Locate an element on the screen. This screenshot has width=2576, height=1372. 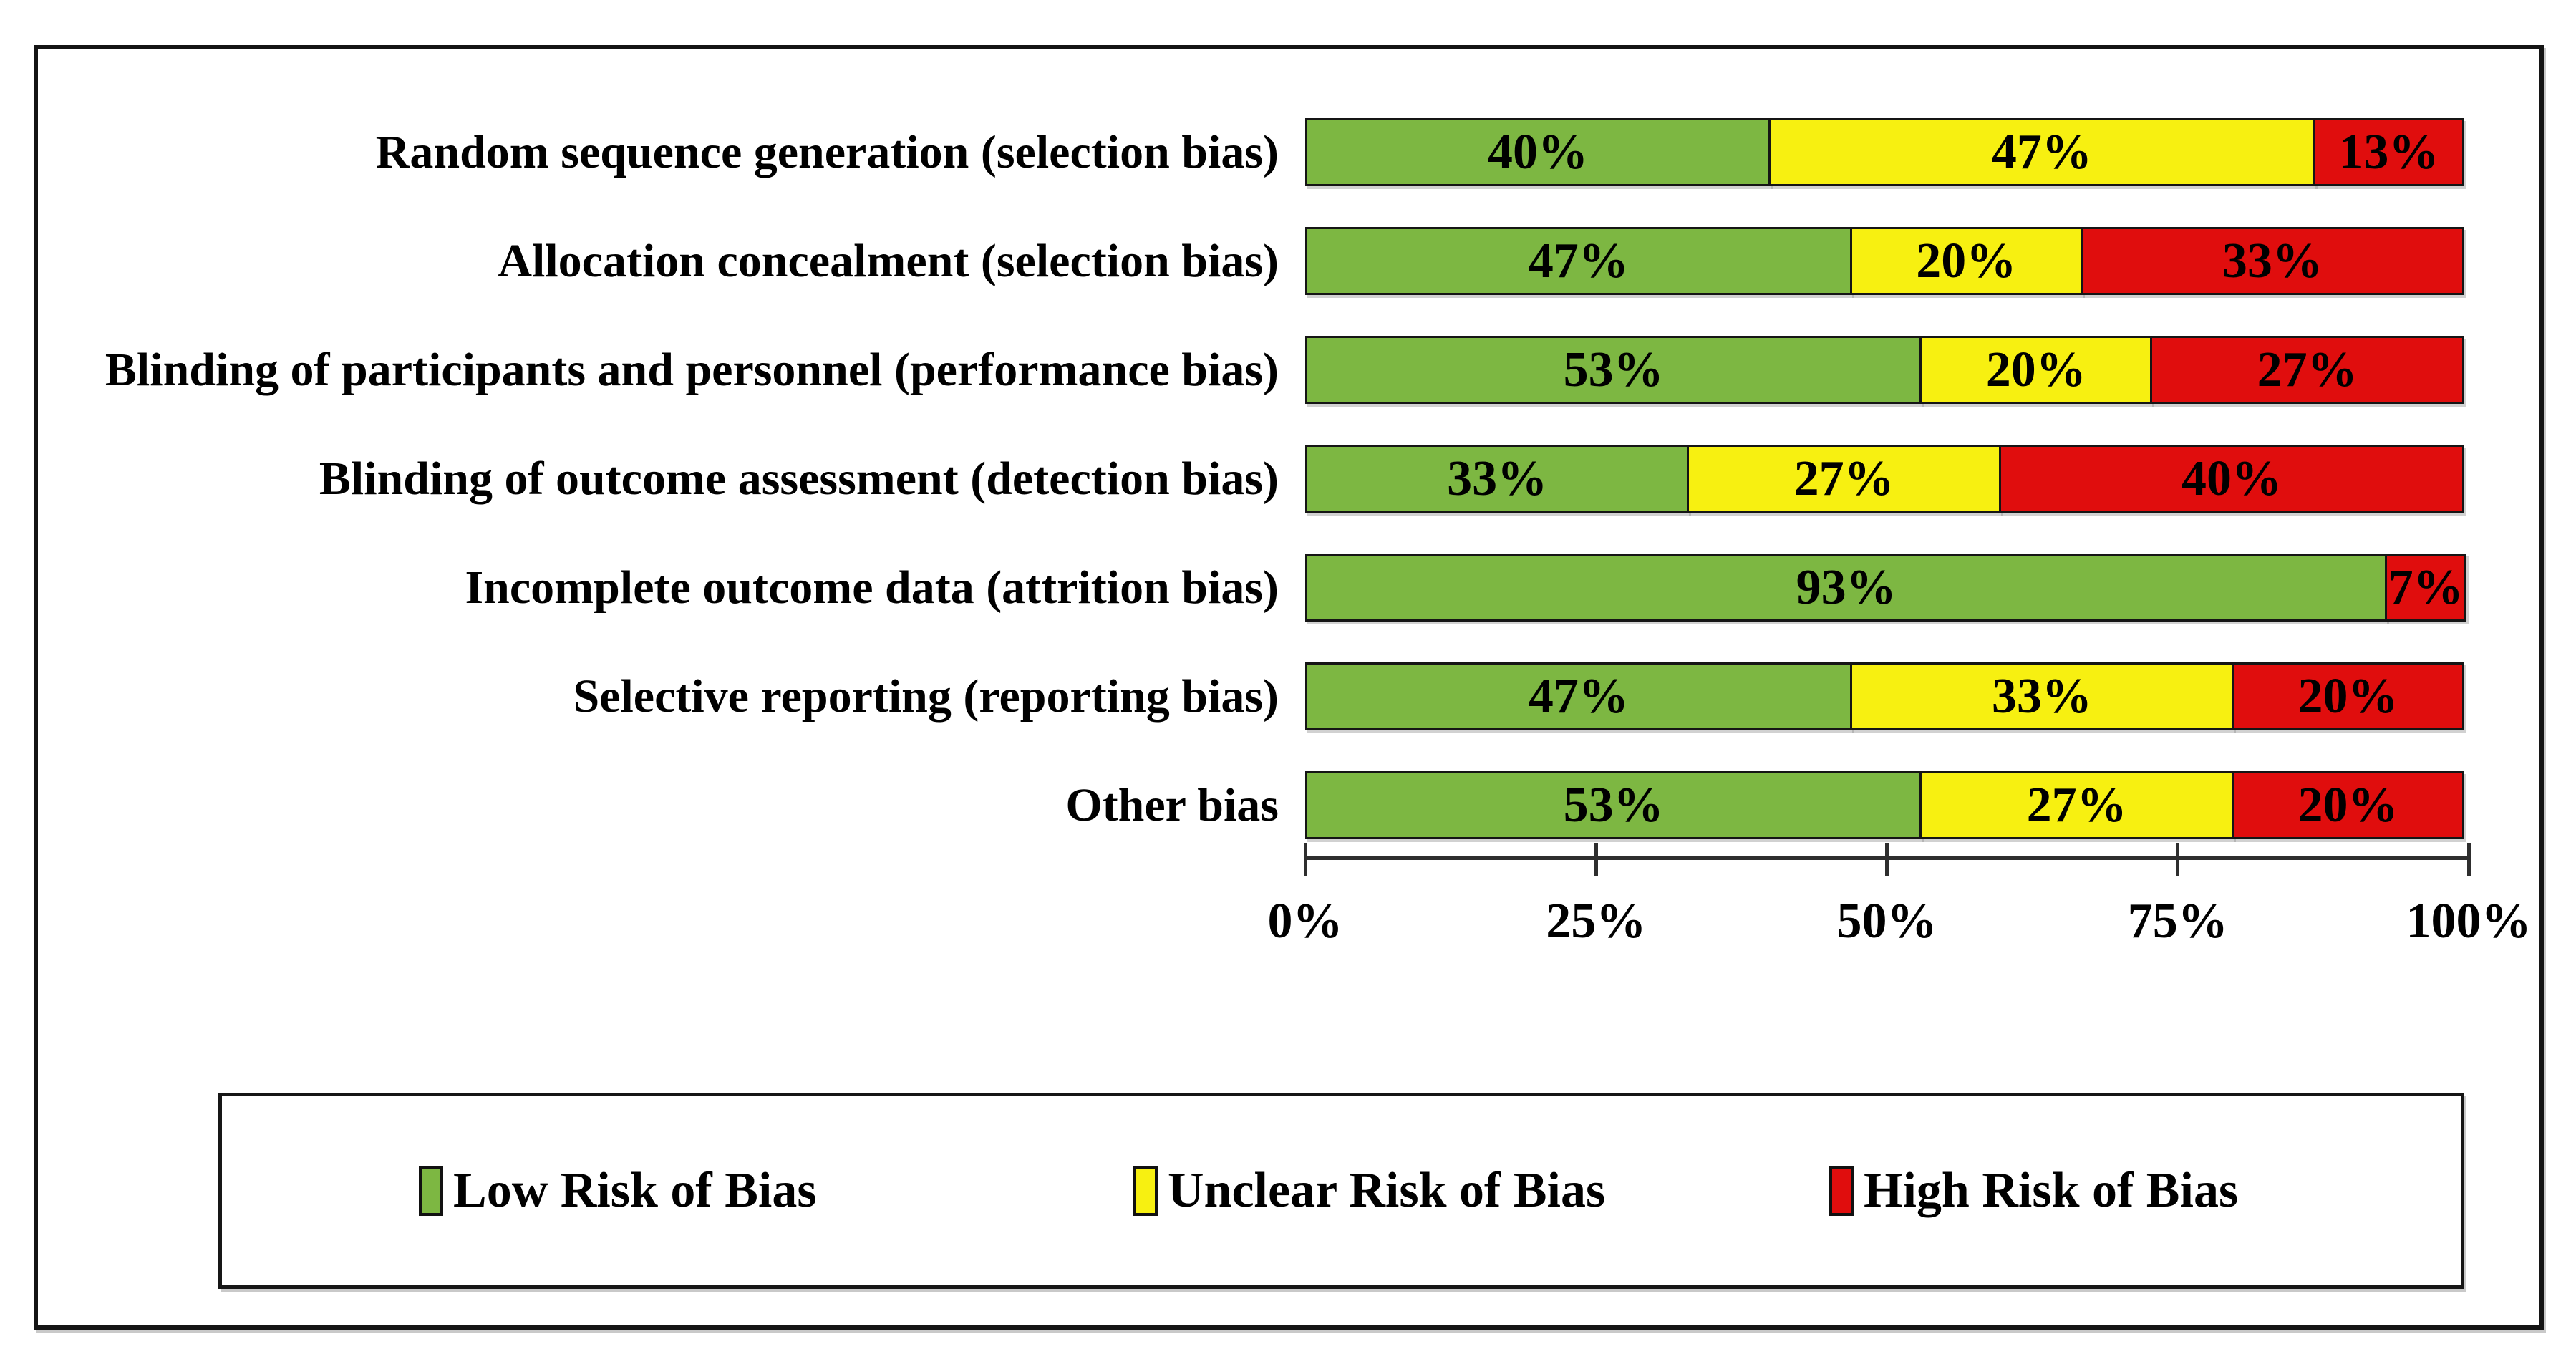
x-axis-tick-label: 0% is located at coordinates (1305, 921).